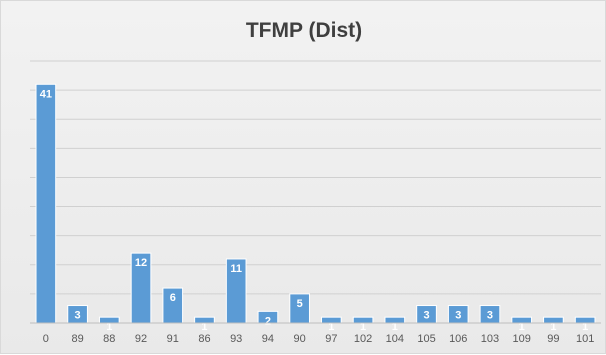 This screenshot has height=355, width=606. Describe the element at coordinates (173, 339) in the screenshot. I see `x-tick-label: 91` at that location.